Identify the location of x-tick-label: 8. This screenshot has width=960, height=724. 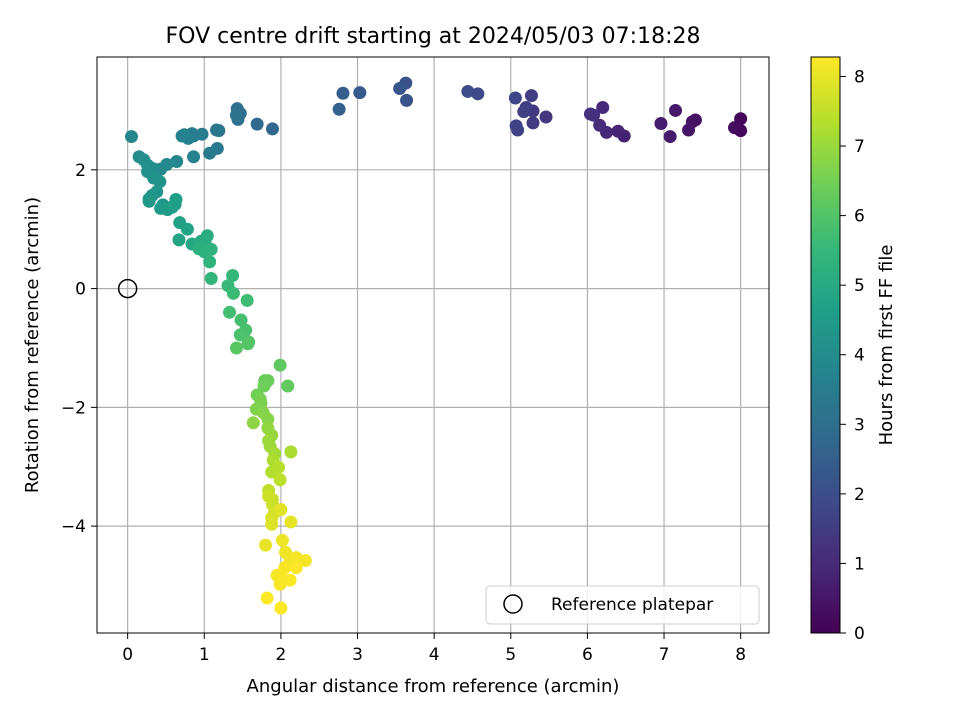
(740, 655).